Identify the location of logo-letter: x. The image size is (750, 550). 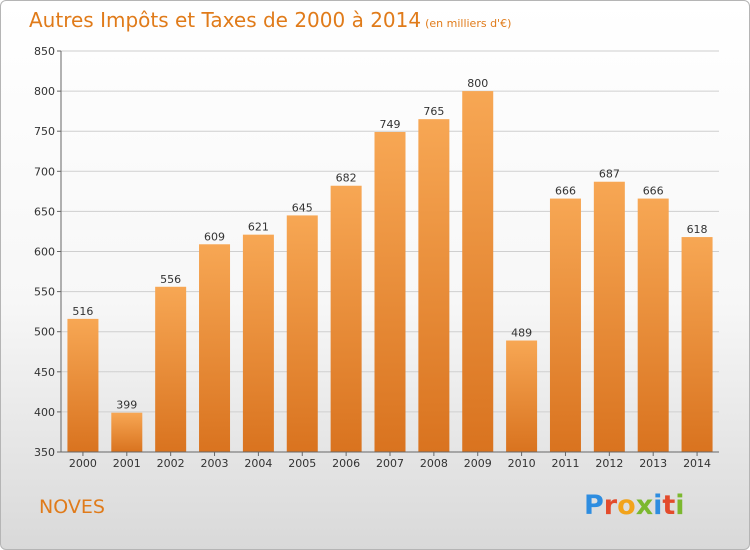
(644, 505).